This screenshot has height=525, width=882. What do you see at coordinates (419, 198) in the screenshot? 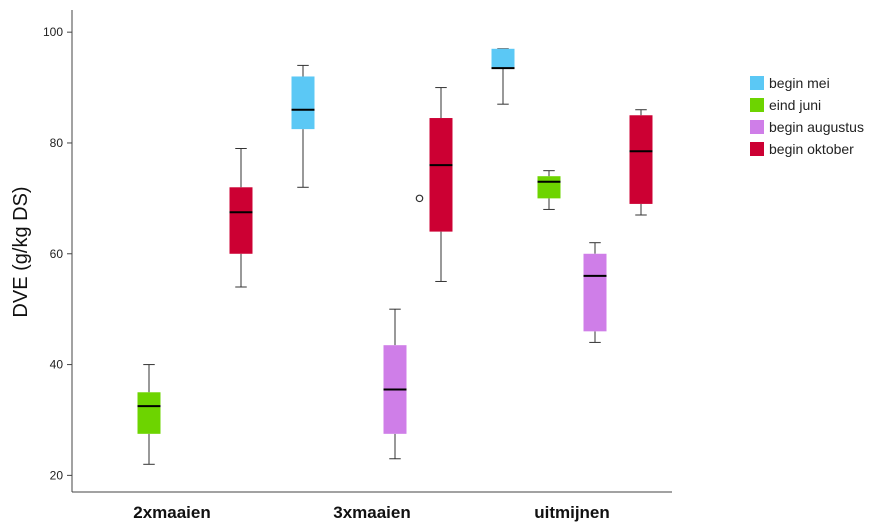
I see `outlier-point` at bounding box center [419, 198].